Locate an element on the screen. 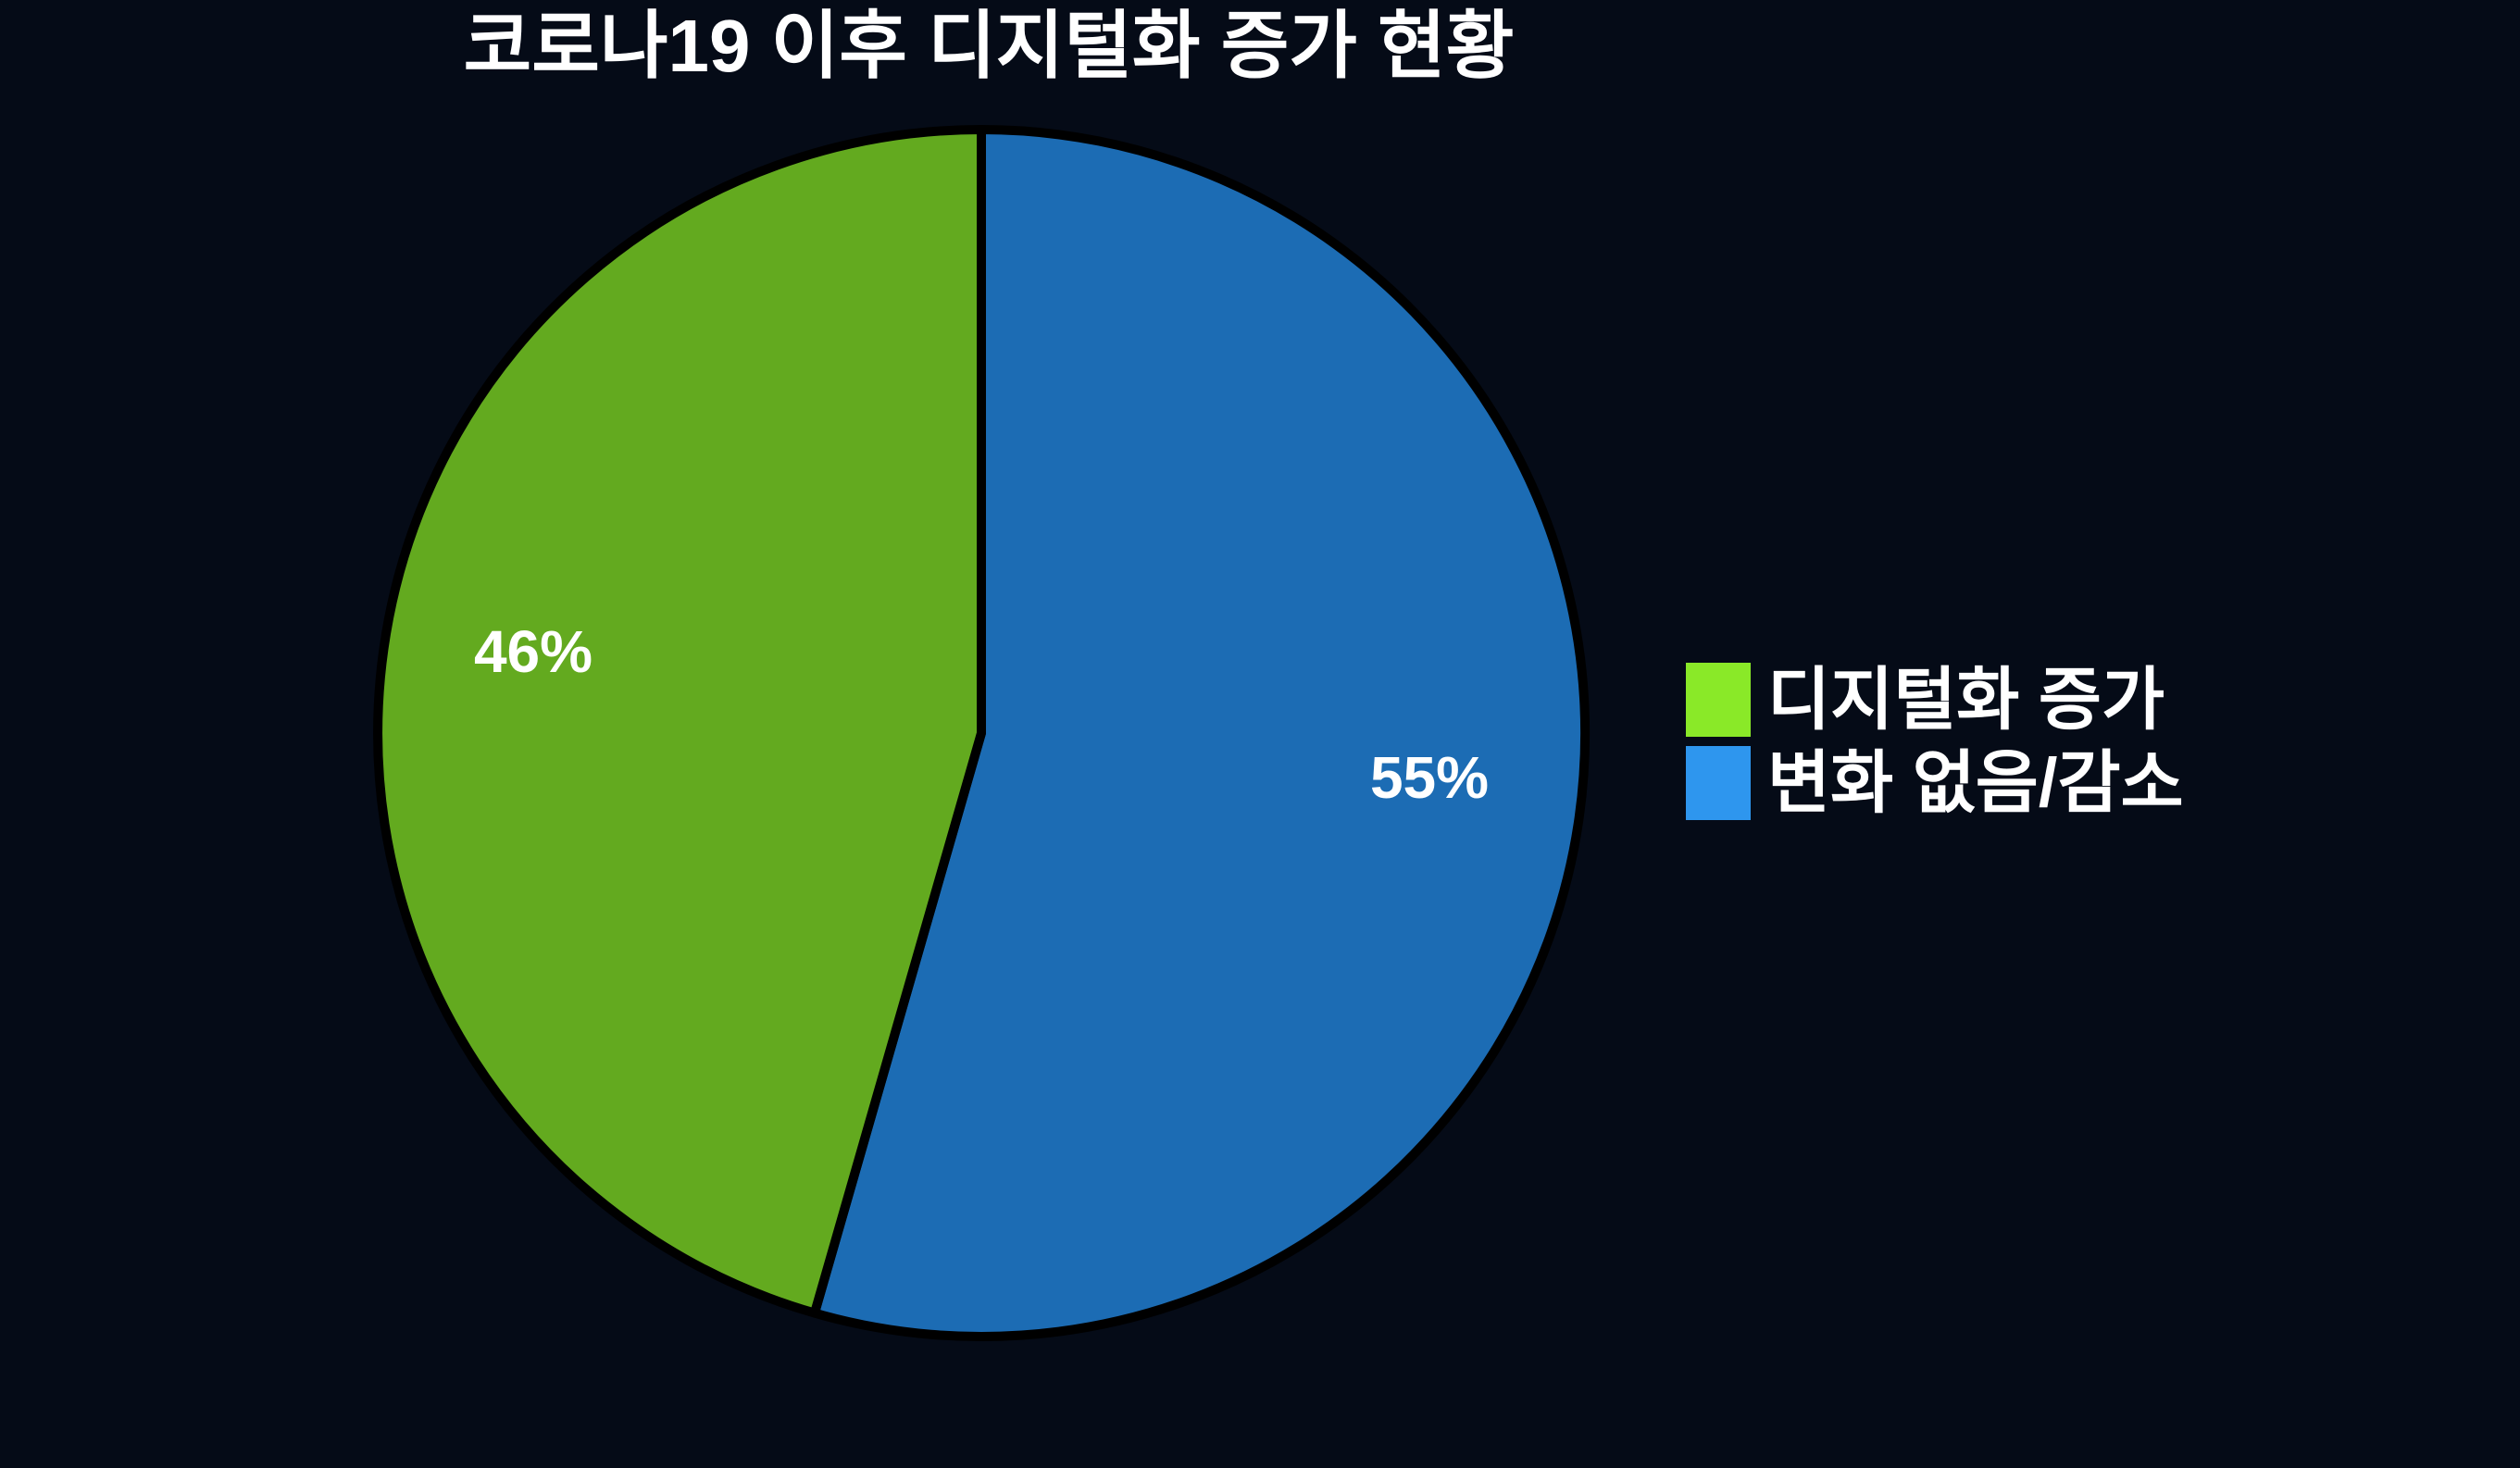  slice-percent-label-no-change-decrease: 55% is located at coordinates (1429, 778).